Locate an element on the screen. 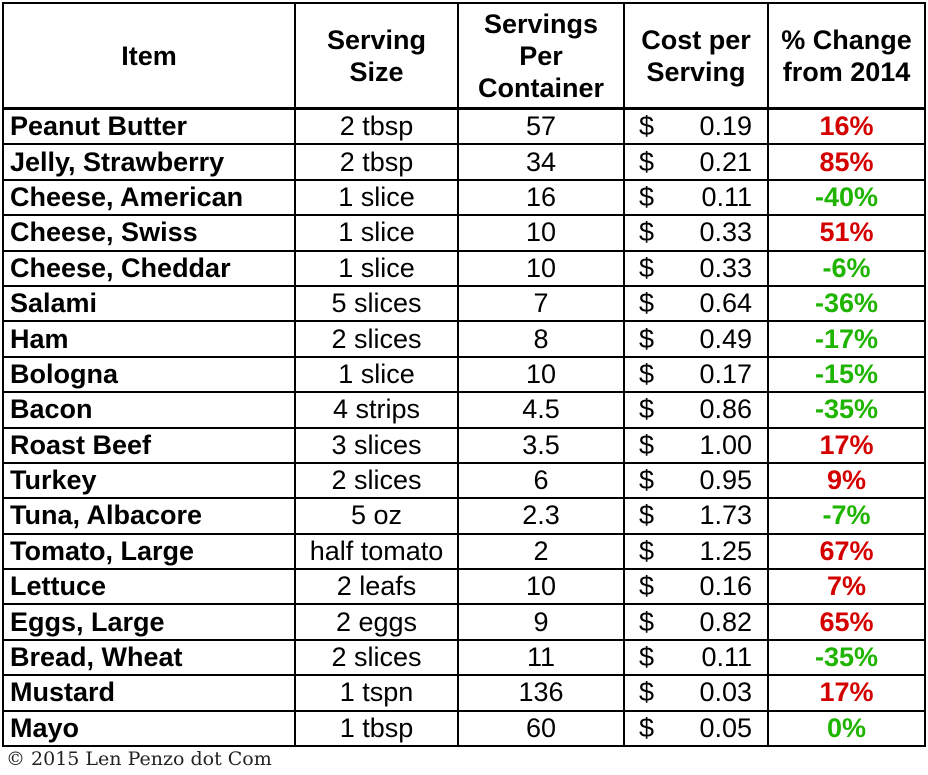 This screenshot has height=775, width=928. cost-value: 0.21 is located at coordinates (725, 161).